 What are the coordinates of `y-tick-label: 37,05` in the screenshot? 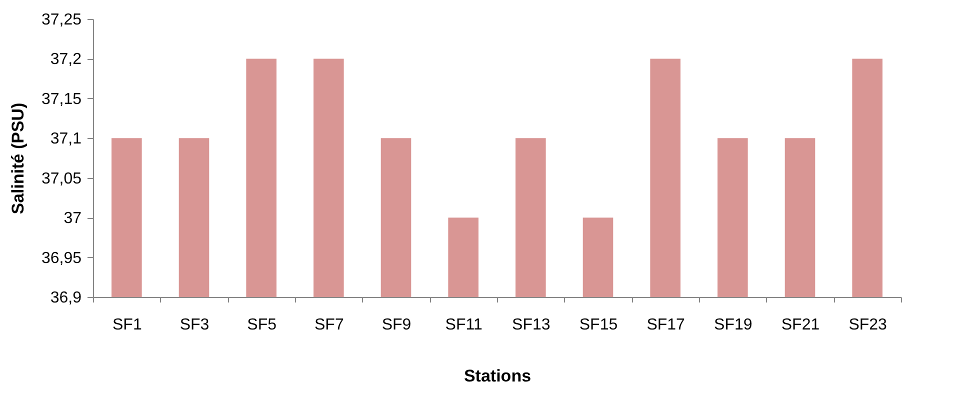 It's located at (61, 179).